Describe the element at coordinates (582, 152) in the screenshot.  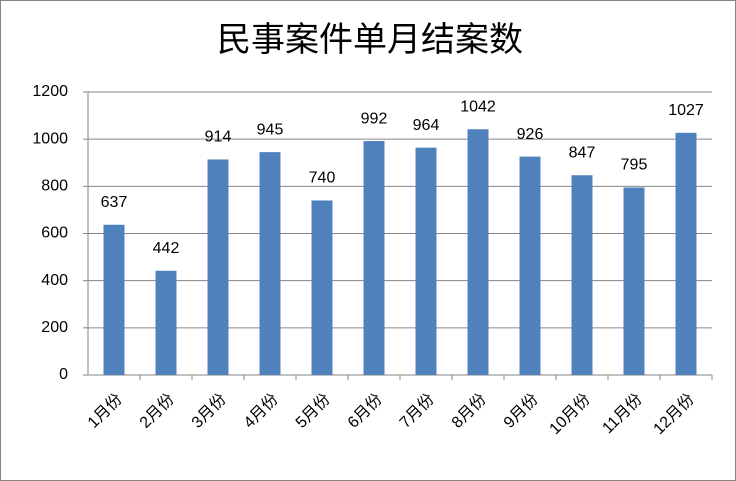
I see `data-label: 847` at that location.